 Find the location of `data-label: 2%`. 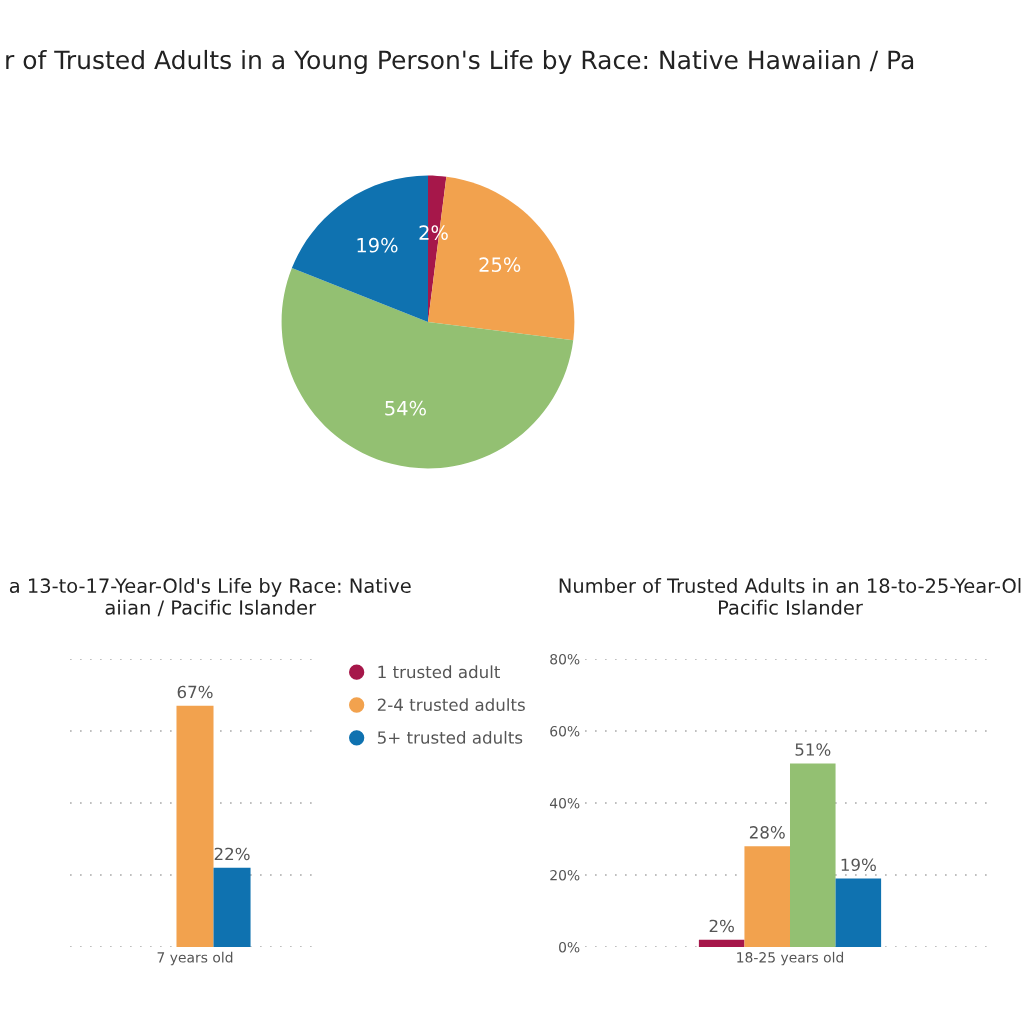

data-label: 2% is located at coordinates (721, 926).